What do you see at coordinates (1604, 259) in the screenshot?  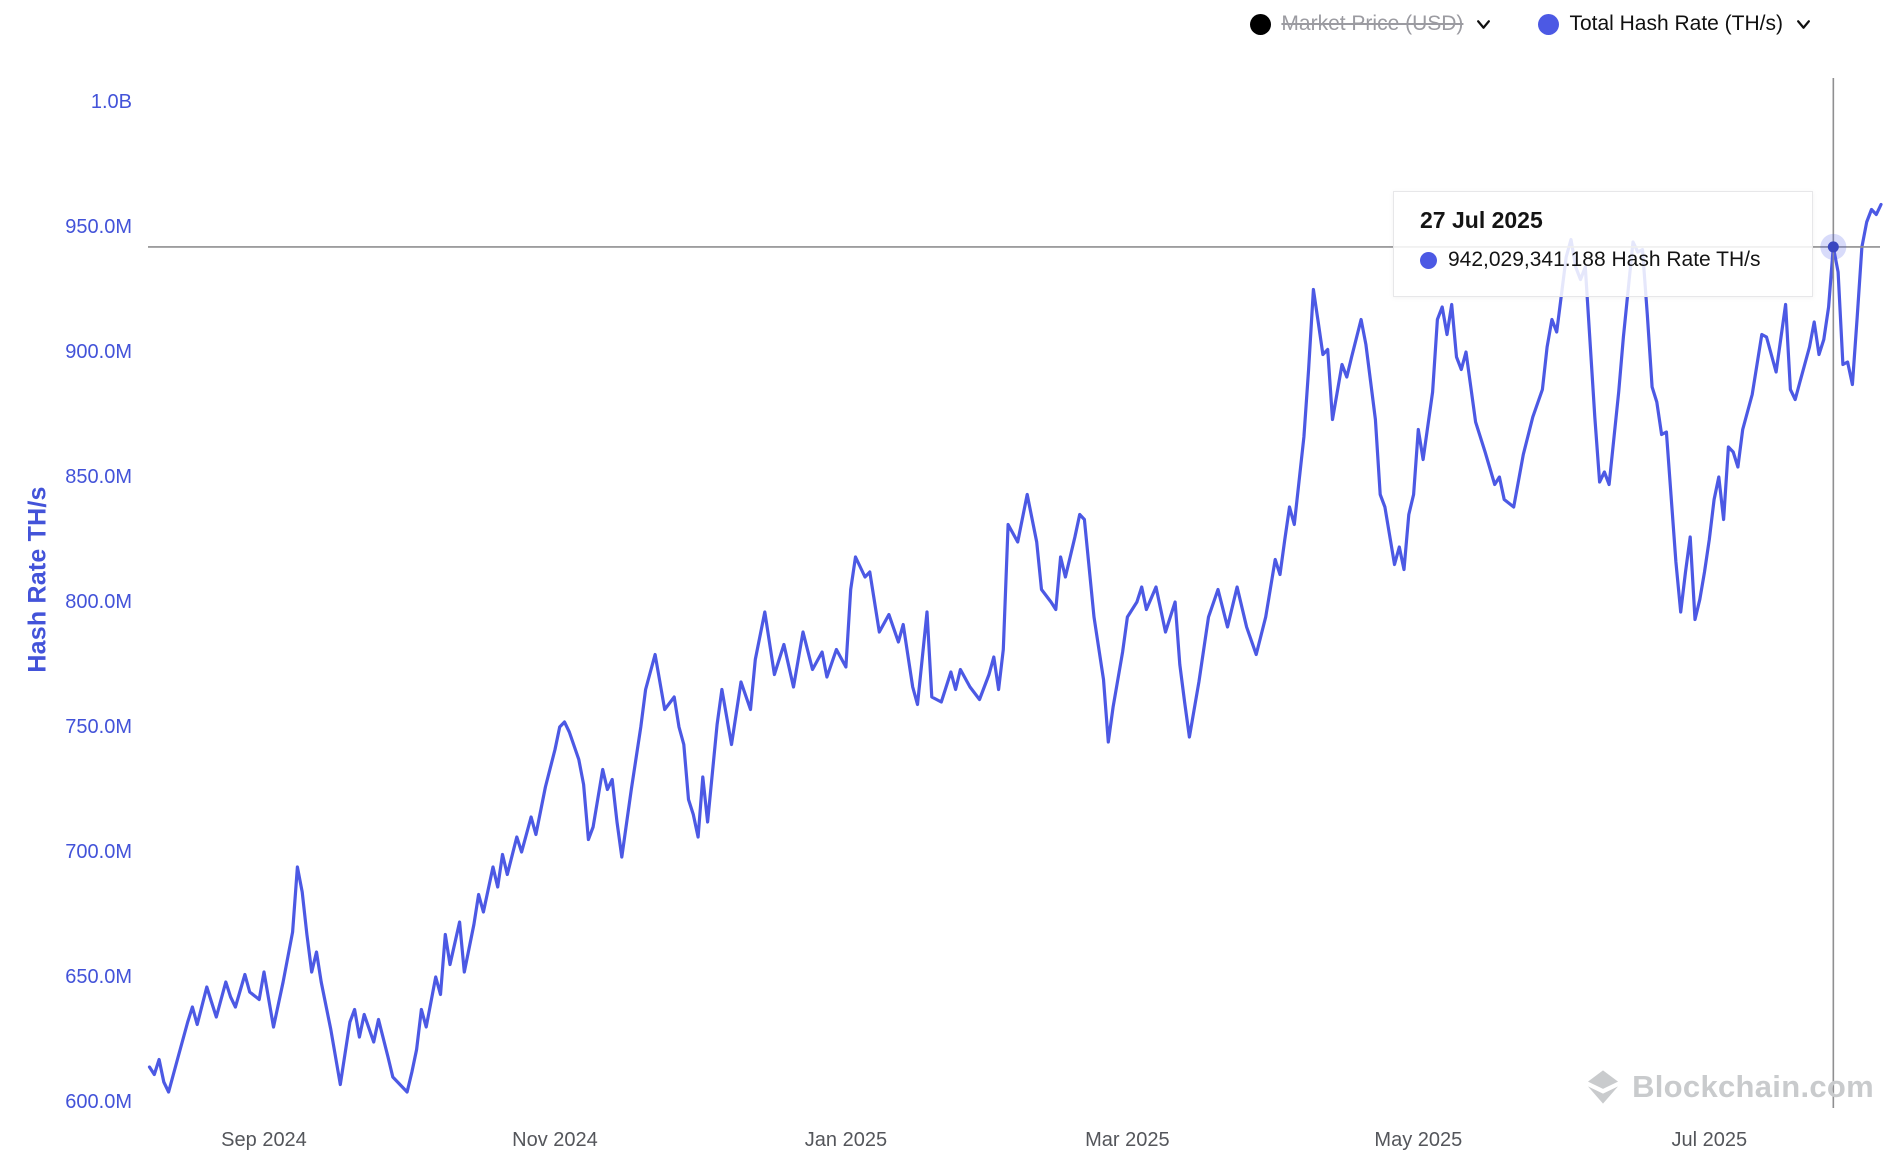 I see `tooltip-value: 942,029,341.188 Hash Rate TH/s` at bounding box center [1604, 259].